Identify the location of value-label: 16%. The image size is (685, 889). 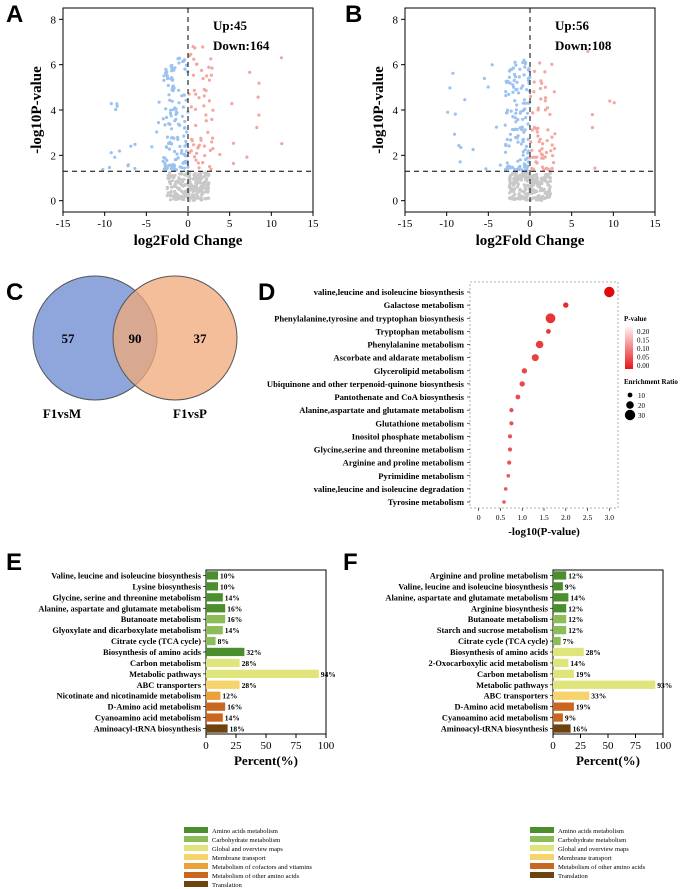
(234, 707).